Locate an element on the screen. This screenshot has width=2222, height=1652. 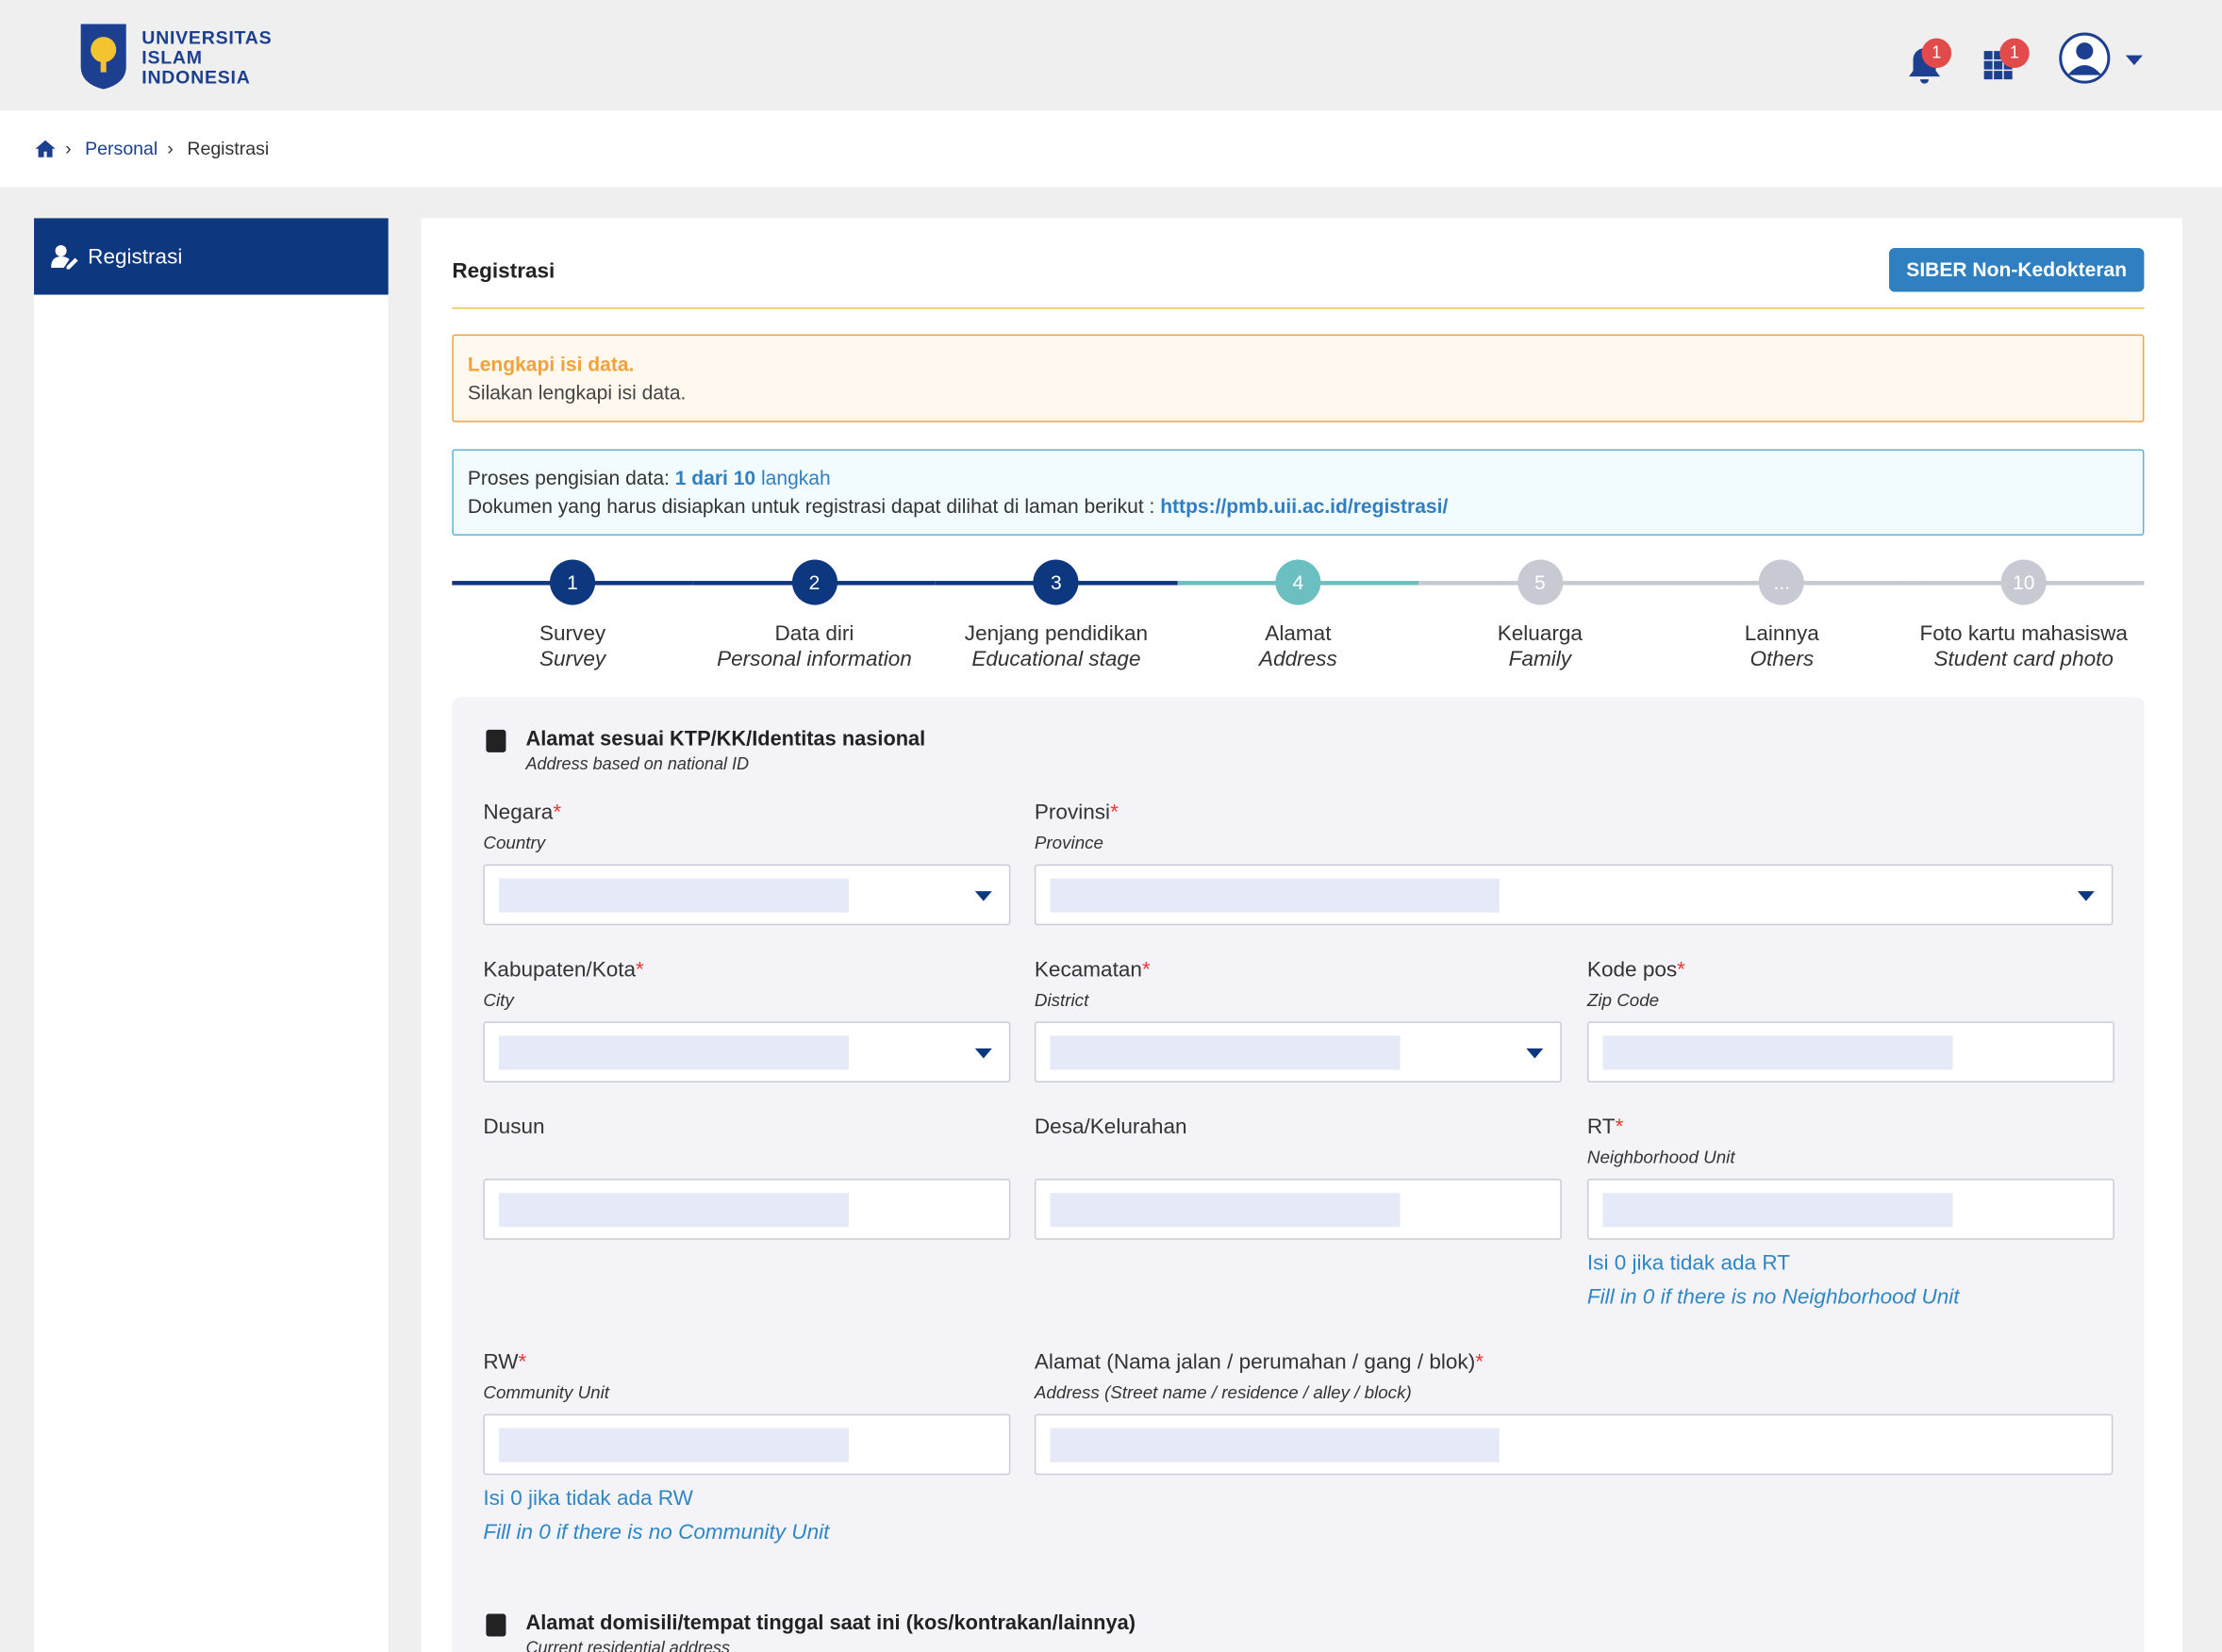
top-bar is located at coordinates (1111, 55).